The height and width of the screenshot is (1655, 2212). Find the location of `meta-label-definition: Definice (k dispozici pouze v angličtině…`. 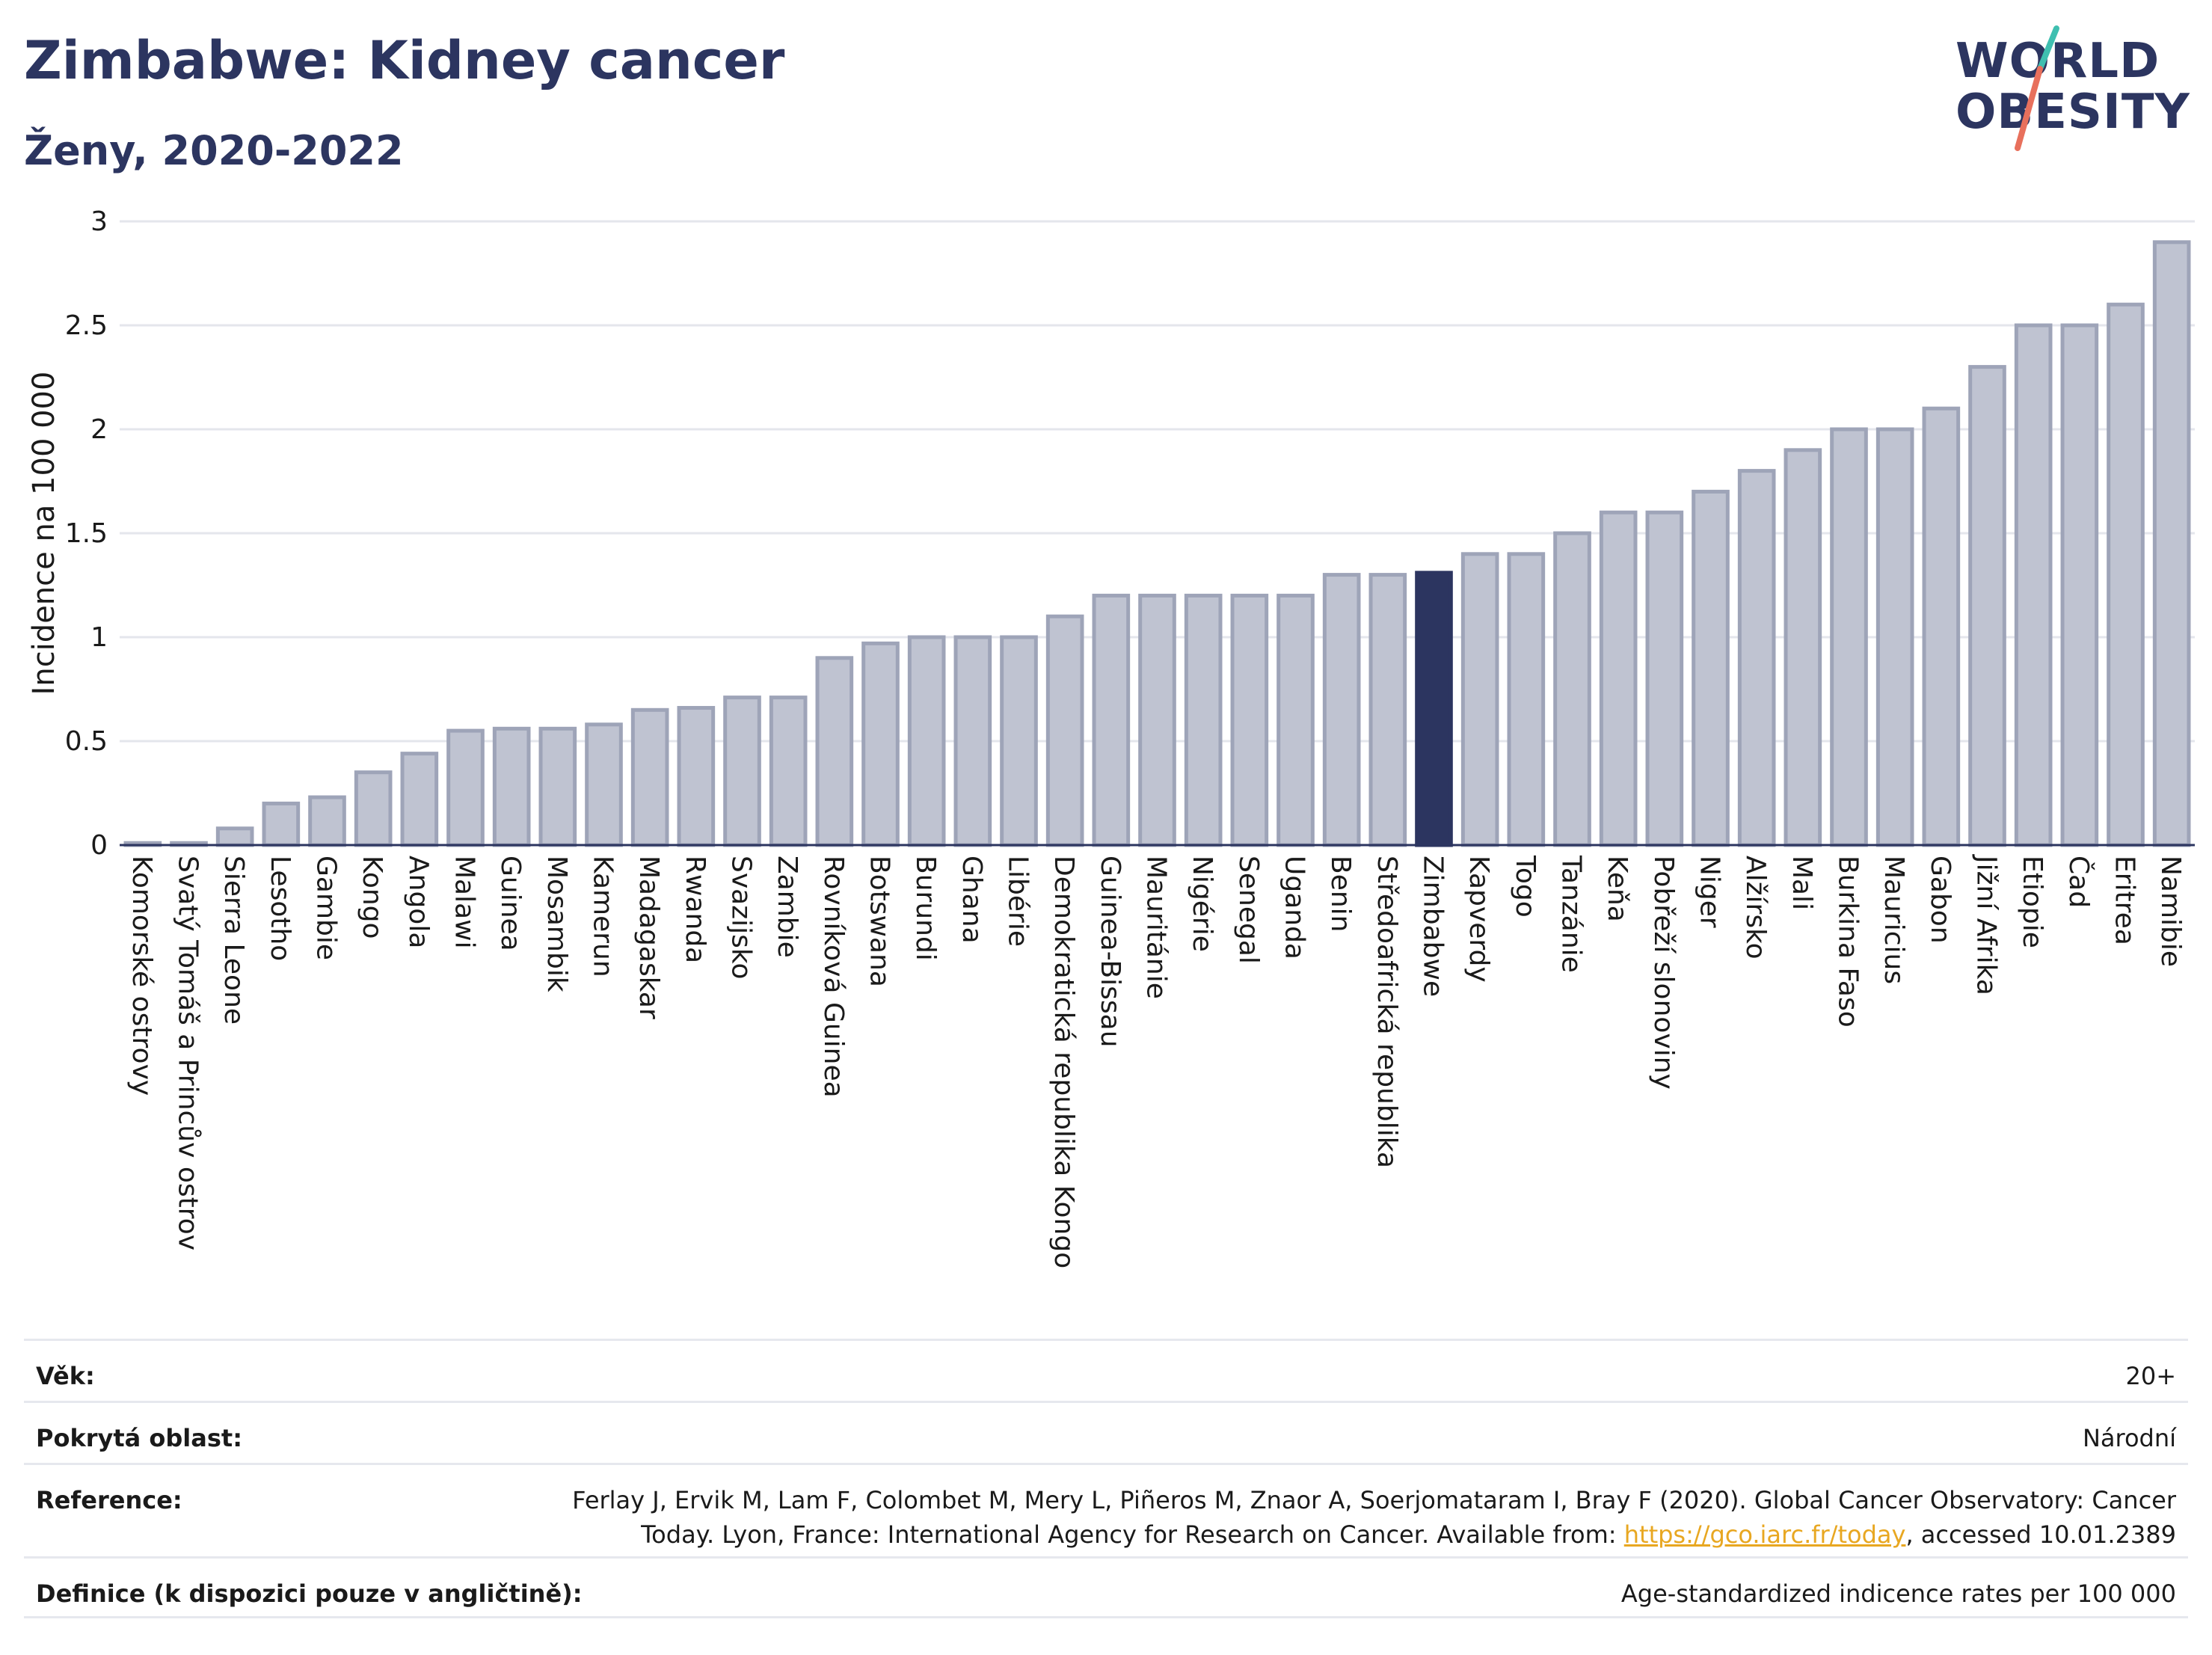

meta-label-definition: Definice (k dispozici pouze v angličtině… is located at coordinates (309, 1593).